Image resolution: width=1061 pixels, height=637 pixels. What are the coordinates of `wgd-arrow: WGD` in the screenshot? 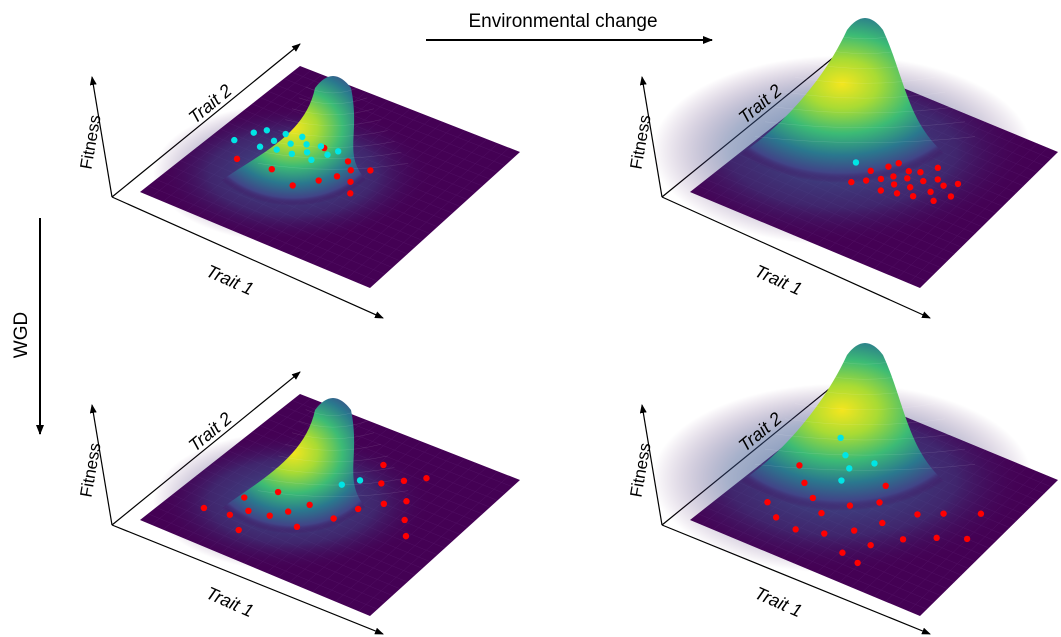 It's located at (27, 326).